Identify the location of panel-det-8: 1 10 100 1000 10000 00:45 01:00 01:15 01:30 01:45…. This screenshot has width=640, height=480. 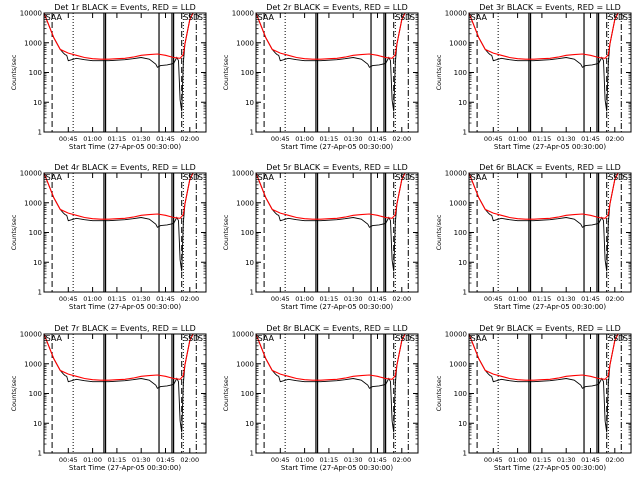
(320, 398).